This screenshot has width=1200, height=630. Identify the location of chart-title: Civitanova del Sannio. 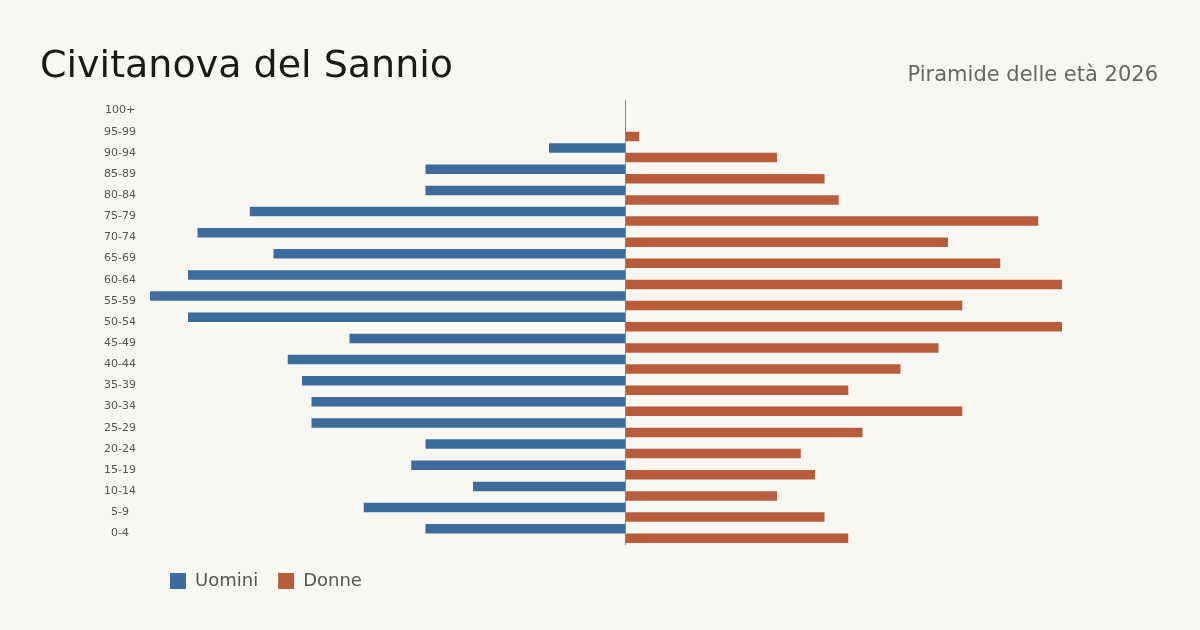
(247, 64).